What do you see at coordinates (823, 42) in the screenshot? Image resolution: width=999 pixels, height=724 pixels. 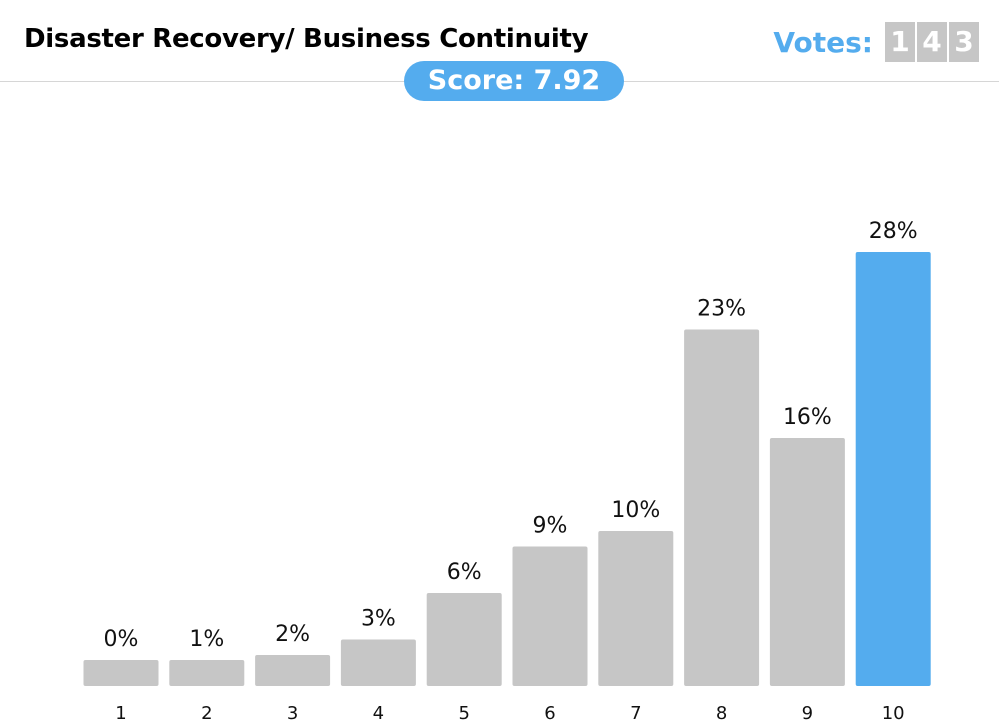 I see `votes-label: Votes:` at bounding box center [823, 42].